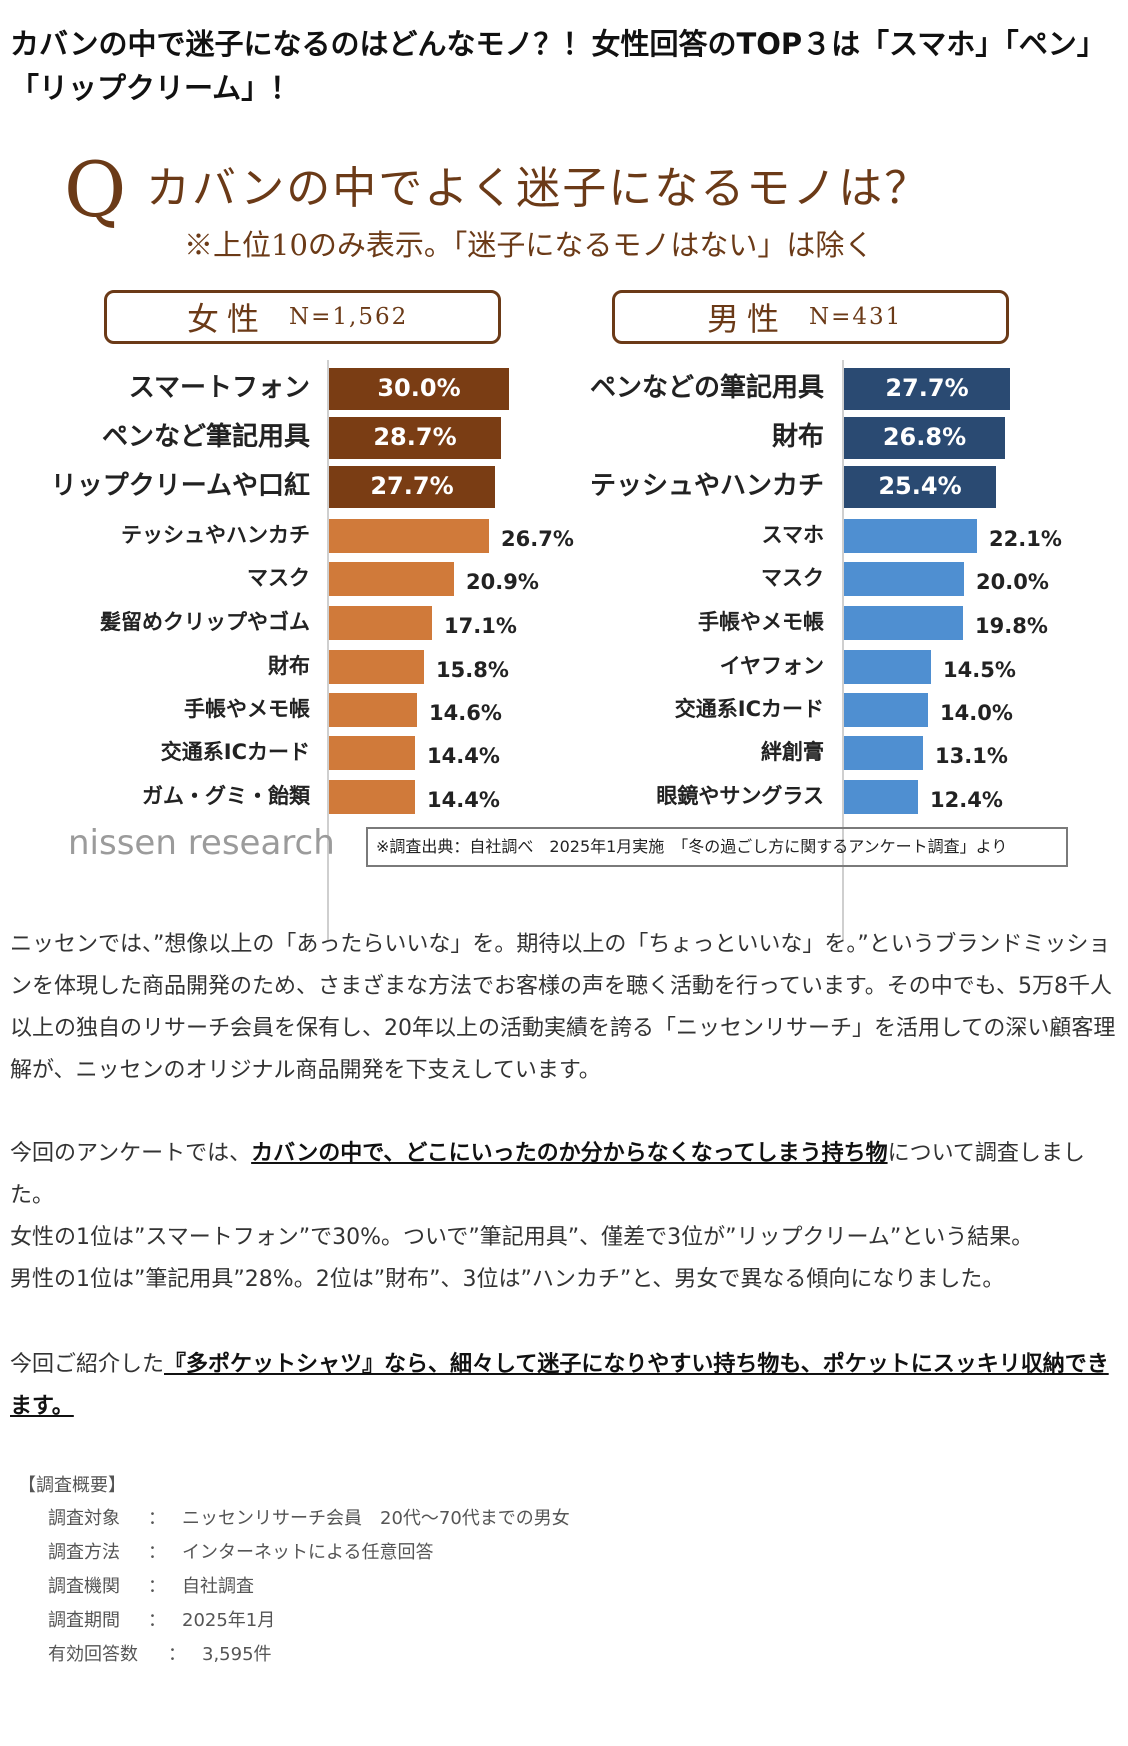  What do you see at coordinates (247, 709) in the screenshot?
I see `female-category-label: 手帳やメモ帳` at bounding box center [247, 709].